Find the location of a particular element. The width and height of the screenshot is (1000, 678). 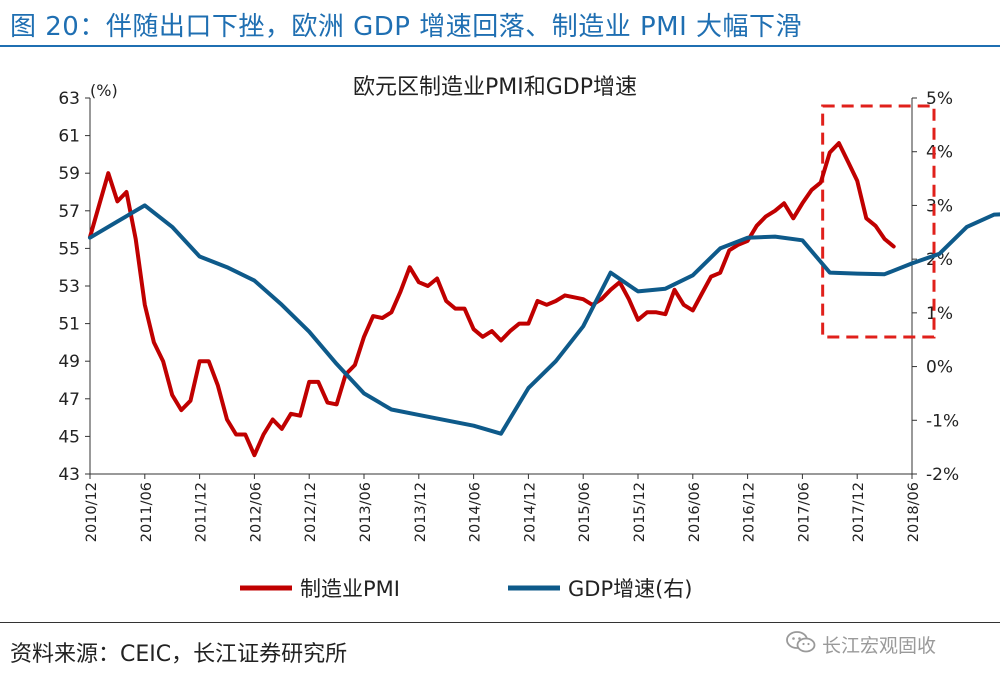

x-tick-label: 2015/12 is located at coordinates (640, 512).